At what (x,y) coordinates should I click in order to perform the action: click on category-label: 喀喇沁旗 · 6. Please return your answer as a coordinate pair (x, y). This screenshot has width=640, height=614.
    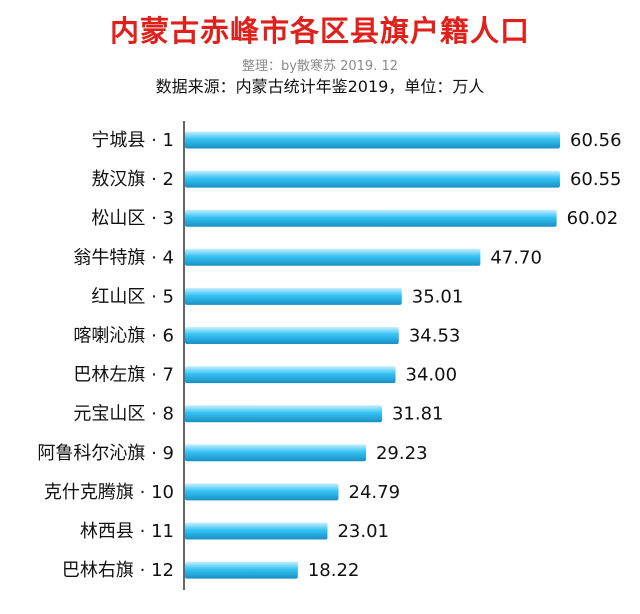
    Looking at the image, I should click on (123, 336).